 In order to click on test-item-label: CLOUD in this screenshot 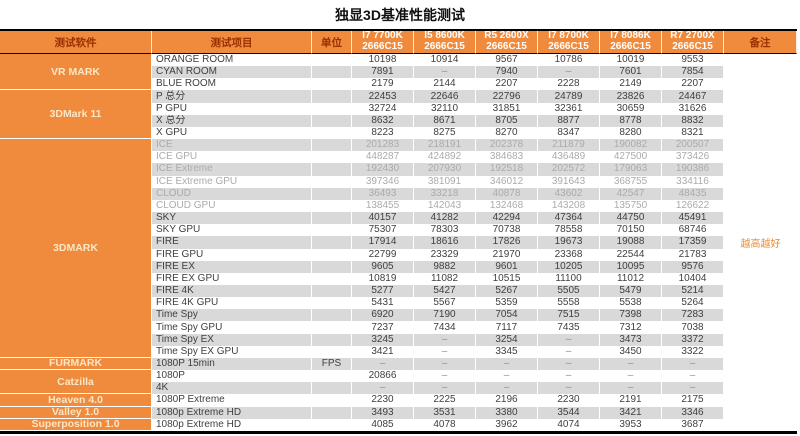, I will do `click(232, 193)`.